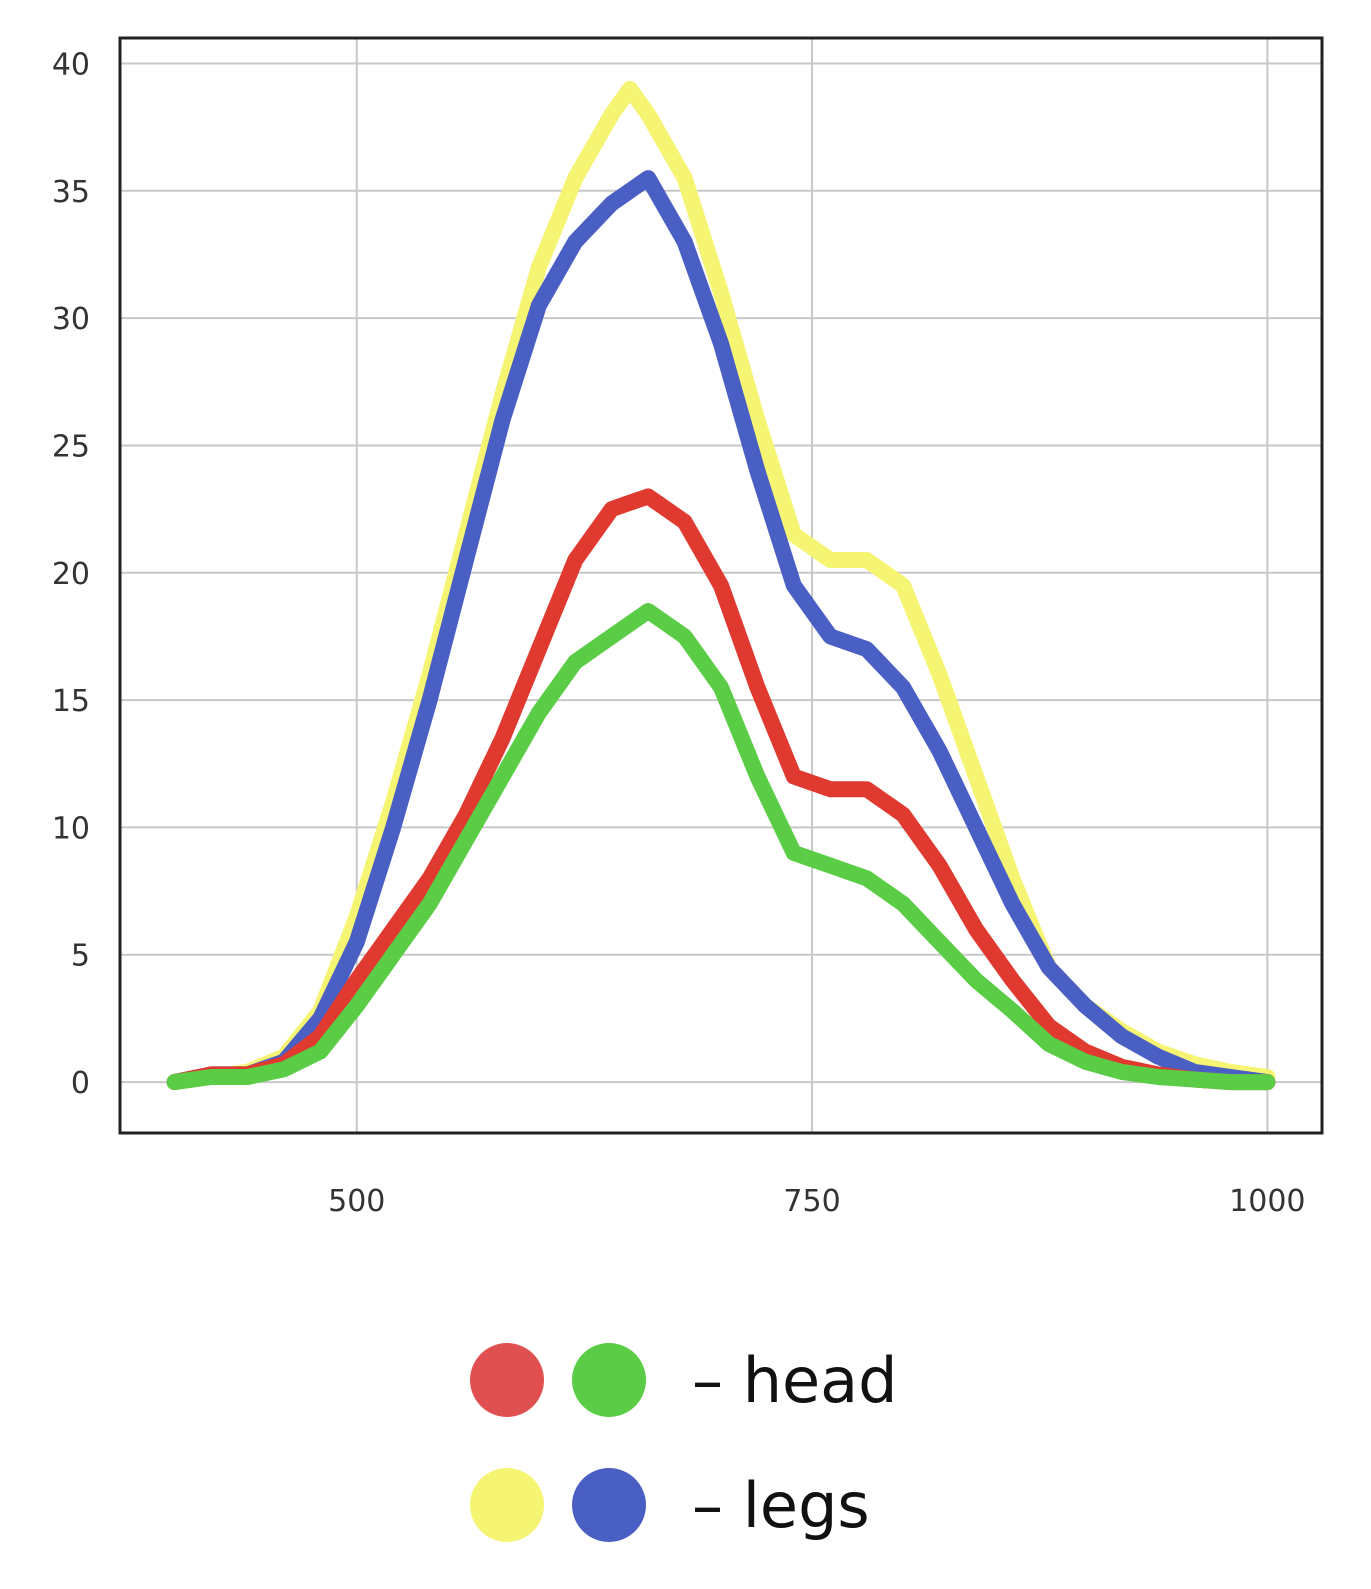 This screenshot has height=1589, width=1371. I want to click on y-tick-label: 25, so click(71, 446).